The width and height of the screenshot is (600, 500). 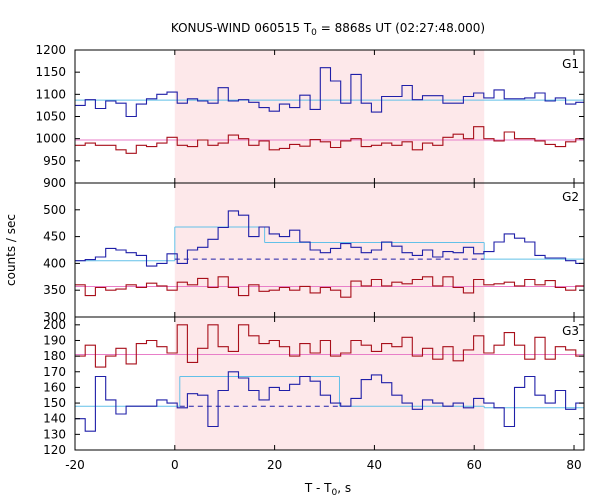 I want to click on x-tick-label: 80, so click(x=573, y=465).